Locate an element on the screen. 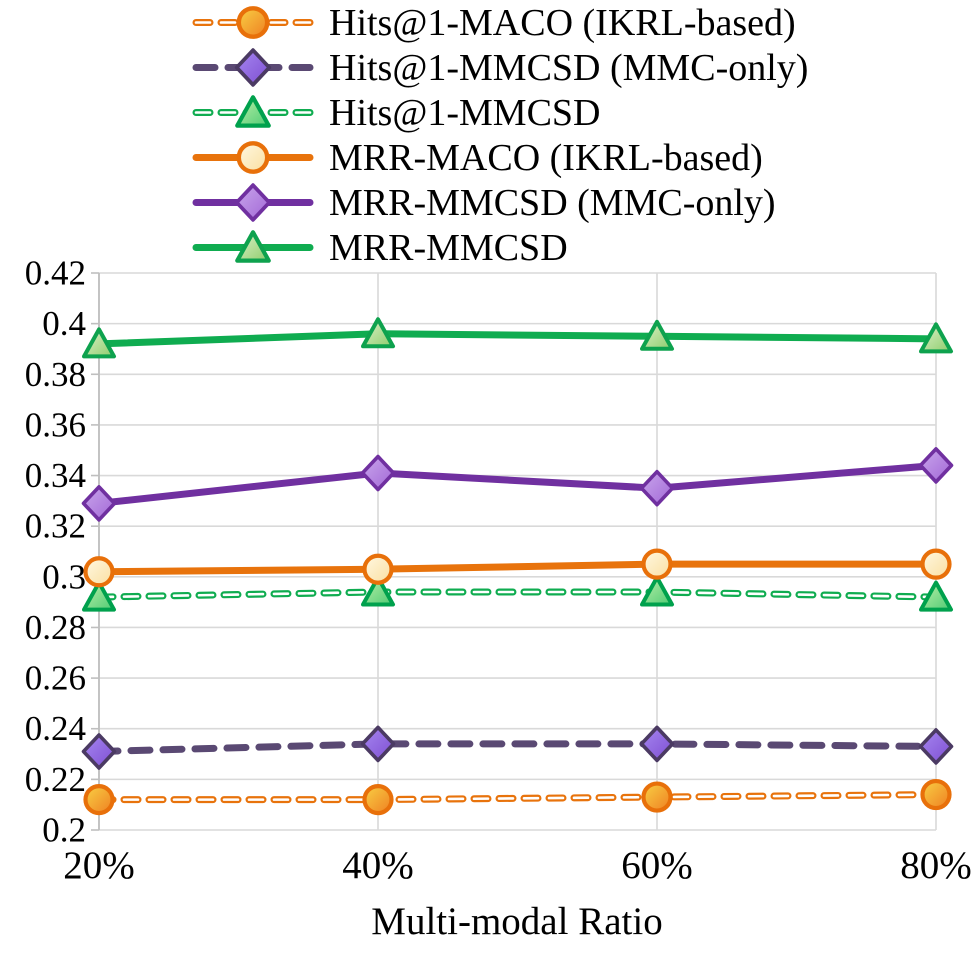 This screenshot has height=954, width=974. series-hits-1-maco-ikrl-based- is located at coordinates (517, 797).